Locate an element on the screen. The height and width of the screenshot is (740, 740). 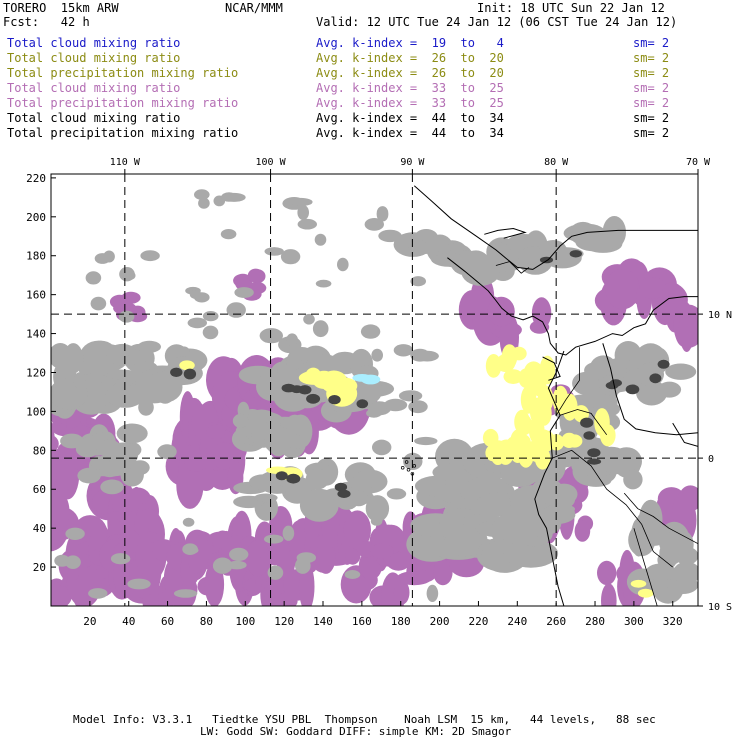
y-tick-label: 100 is located at coordinates (36, 411).